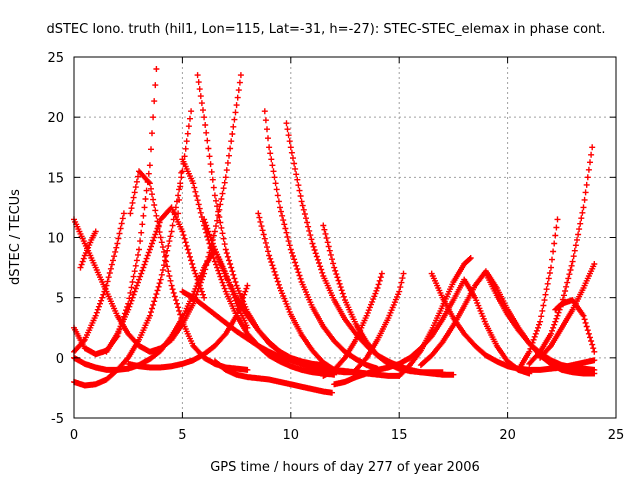 This screenshot has width=640, height=480. Describe the element at coordinates (55, 178) in the screenshot. I see `y-tick-label: 15` at that location.